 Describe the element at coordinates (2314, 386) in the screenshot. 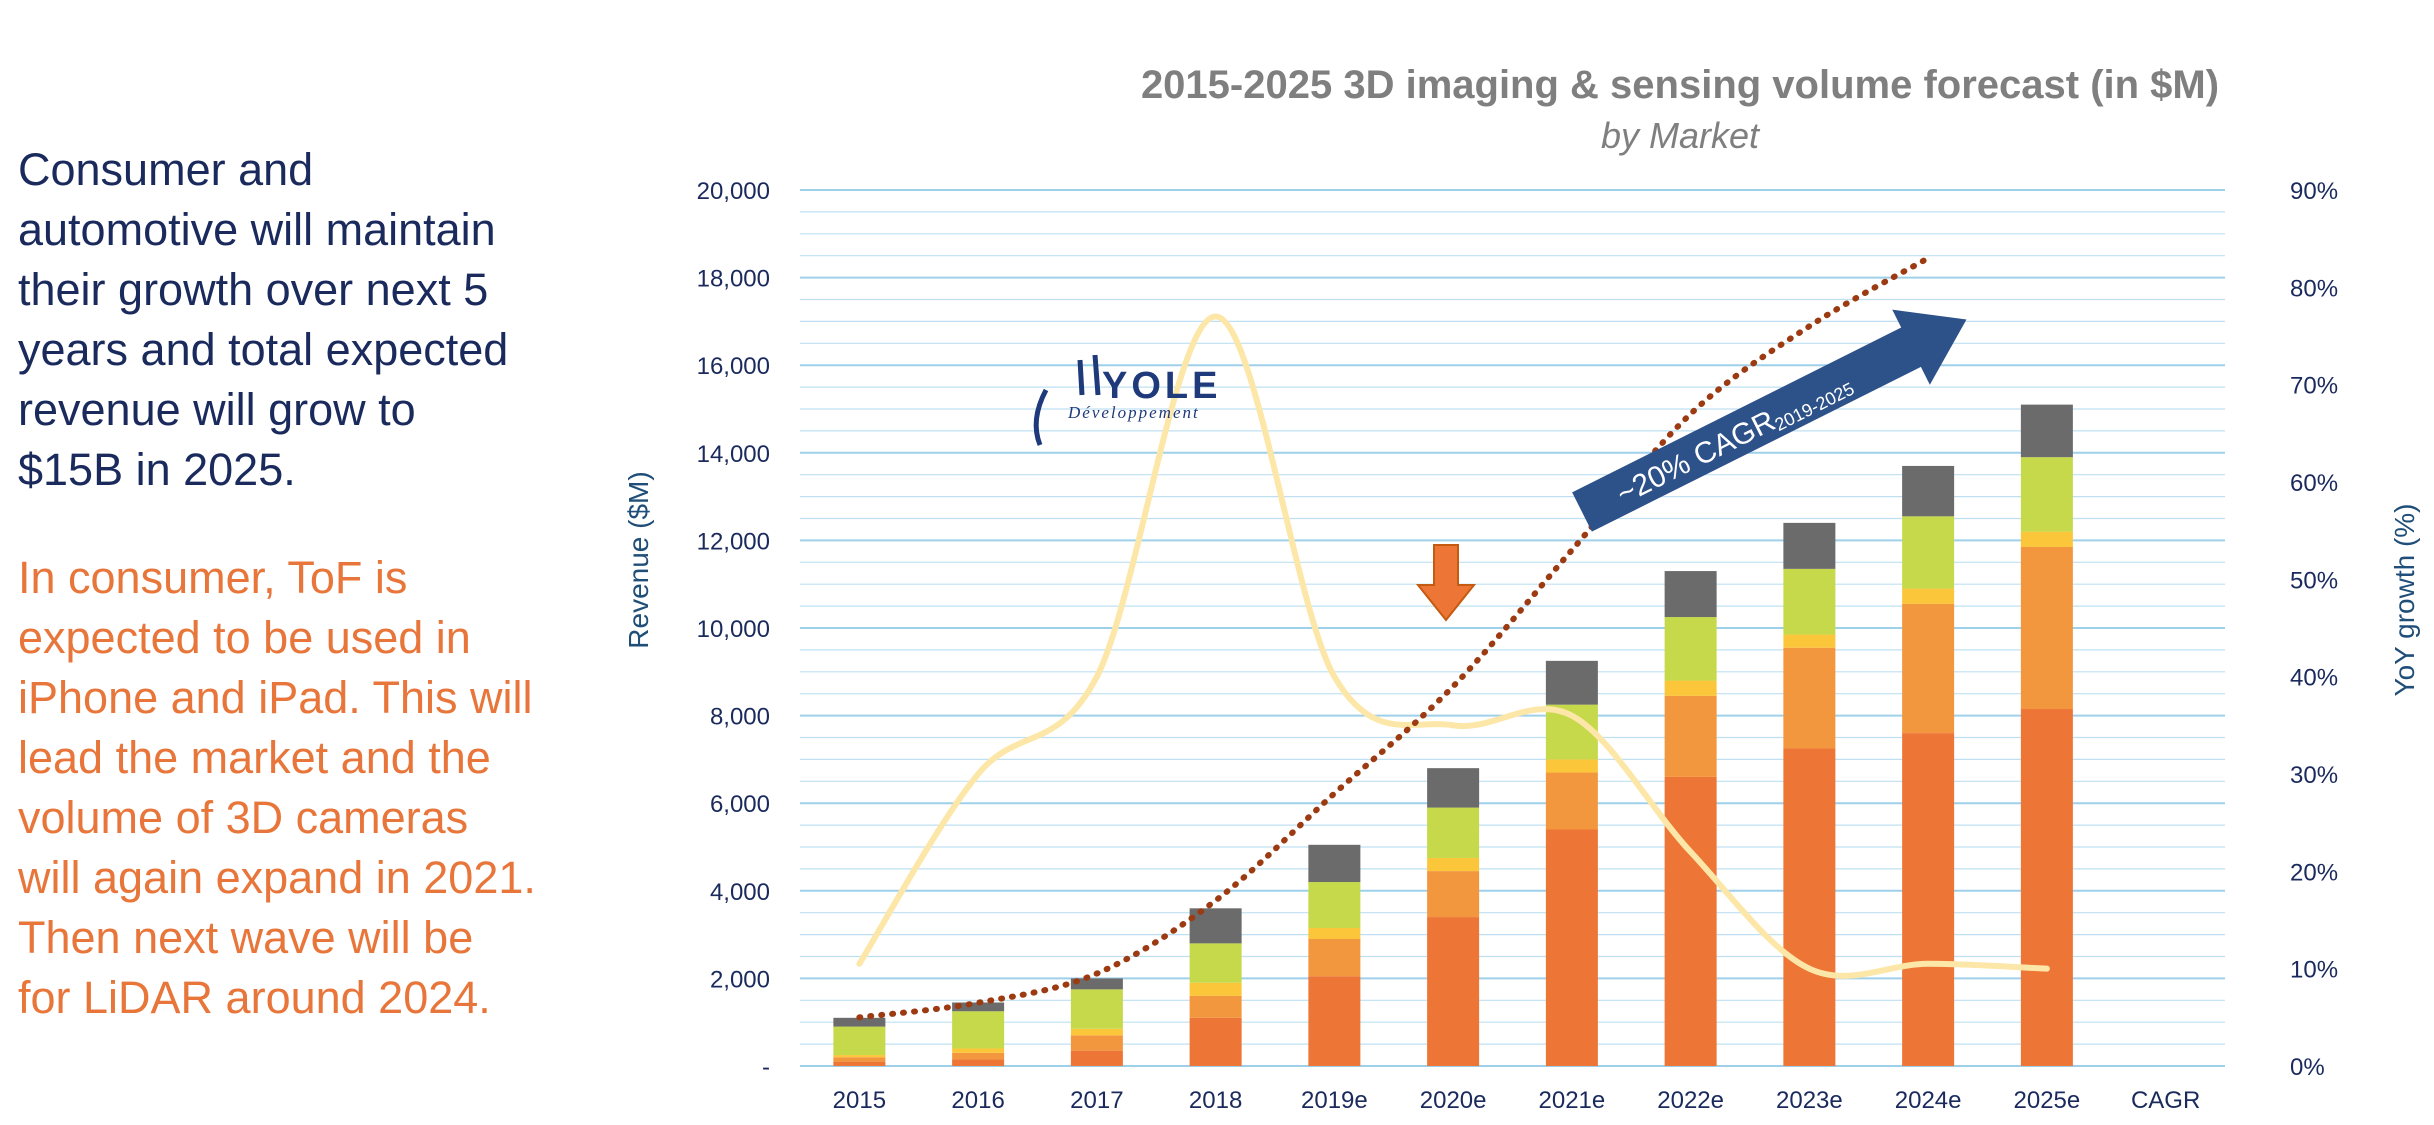

I see `y2-tick-label: 70%` at that location.